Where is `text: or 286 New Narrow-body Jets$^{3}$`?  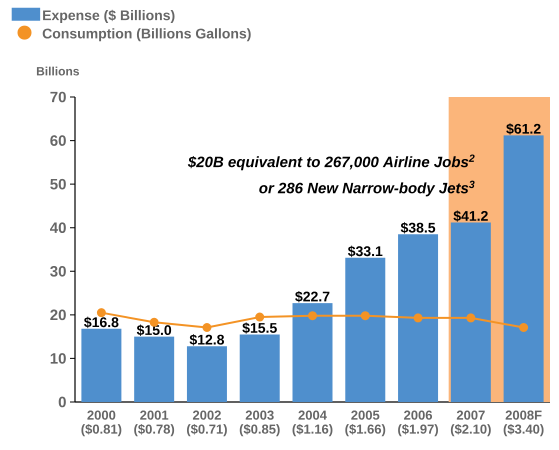 text: or 286 New Narrow-body Jets$^{3}$ is located at coordinates (367, 188).